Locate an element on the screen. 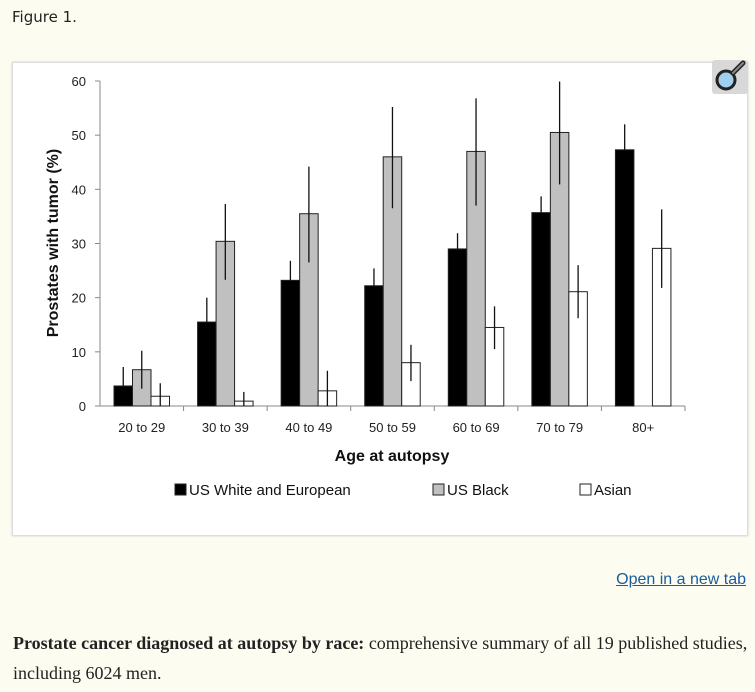 This screenshot has width=755, height=692. y-axis-label: Prostates with tumor (%) is located at coordinates (53, 243).